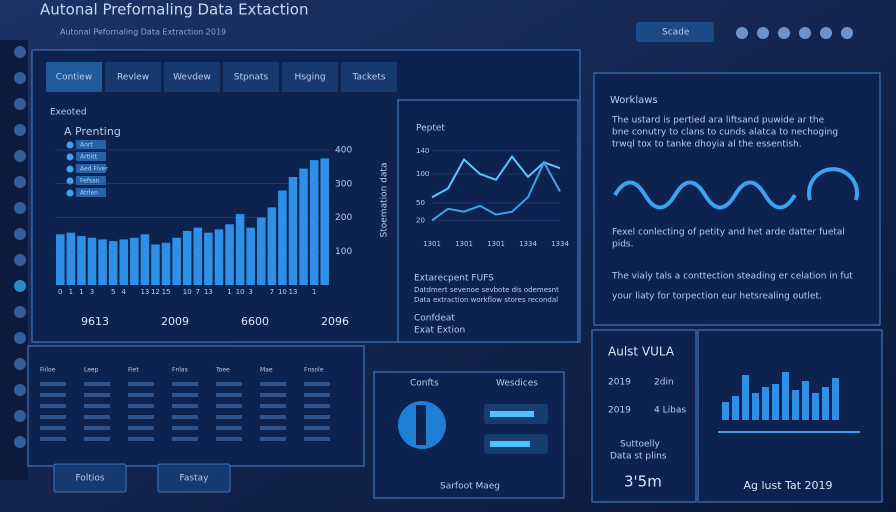 This screenshot has height=512, width=896. What do you see at coordinates (705, 195) in the screenshot?
I see `waveform` at bounding box center [705, 195].